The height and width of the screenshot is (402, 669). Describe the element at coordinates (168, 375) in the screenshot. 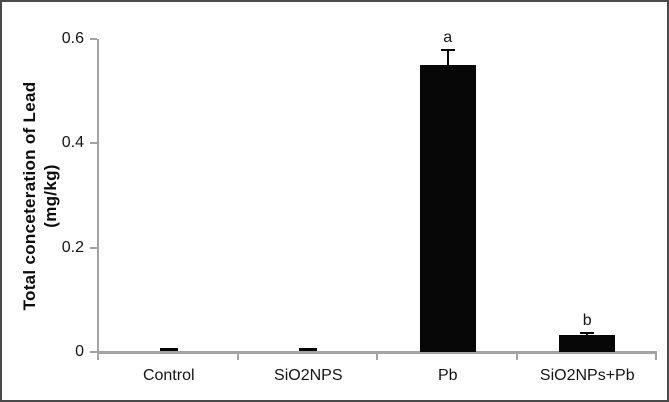

I see `x-category-label: Control` at that location.